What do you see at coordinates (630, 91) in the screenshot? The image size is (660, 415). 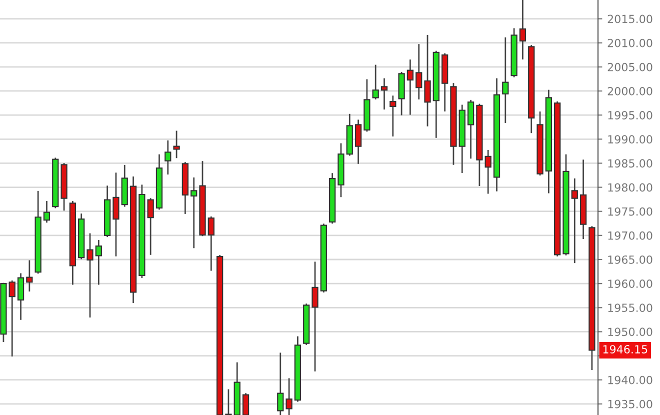 I see `y-tick-label: 2000.00` at bounding box center [630, 91].